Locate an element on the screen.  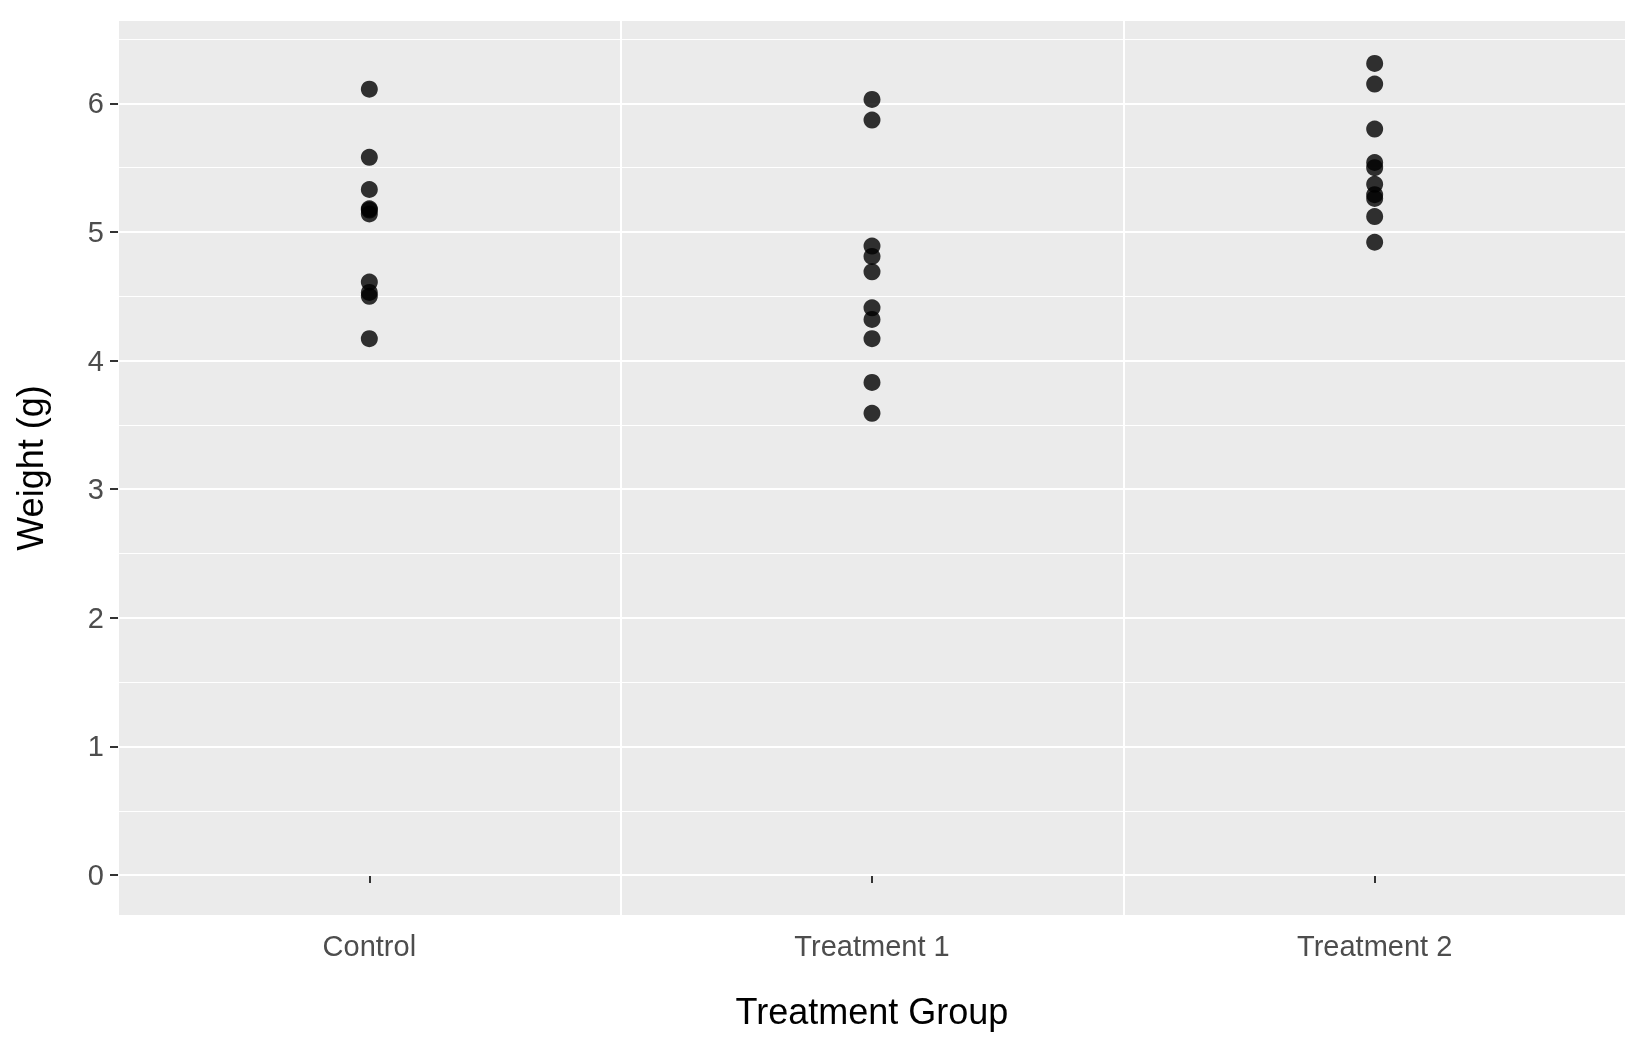
y-tick-label: 5 is located at coordinates (95, 231).